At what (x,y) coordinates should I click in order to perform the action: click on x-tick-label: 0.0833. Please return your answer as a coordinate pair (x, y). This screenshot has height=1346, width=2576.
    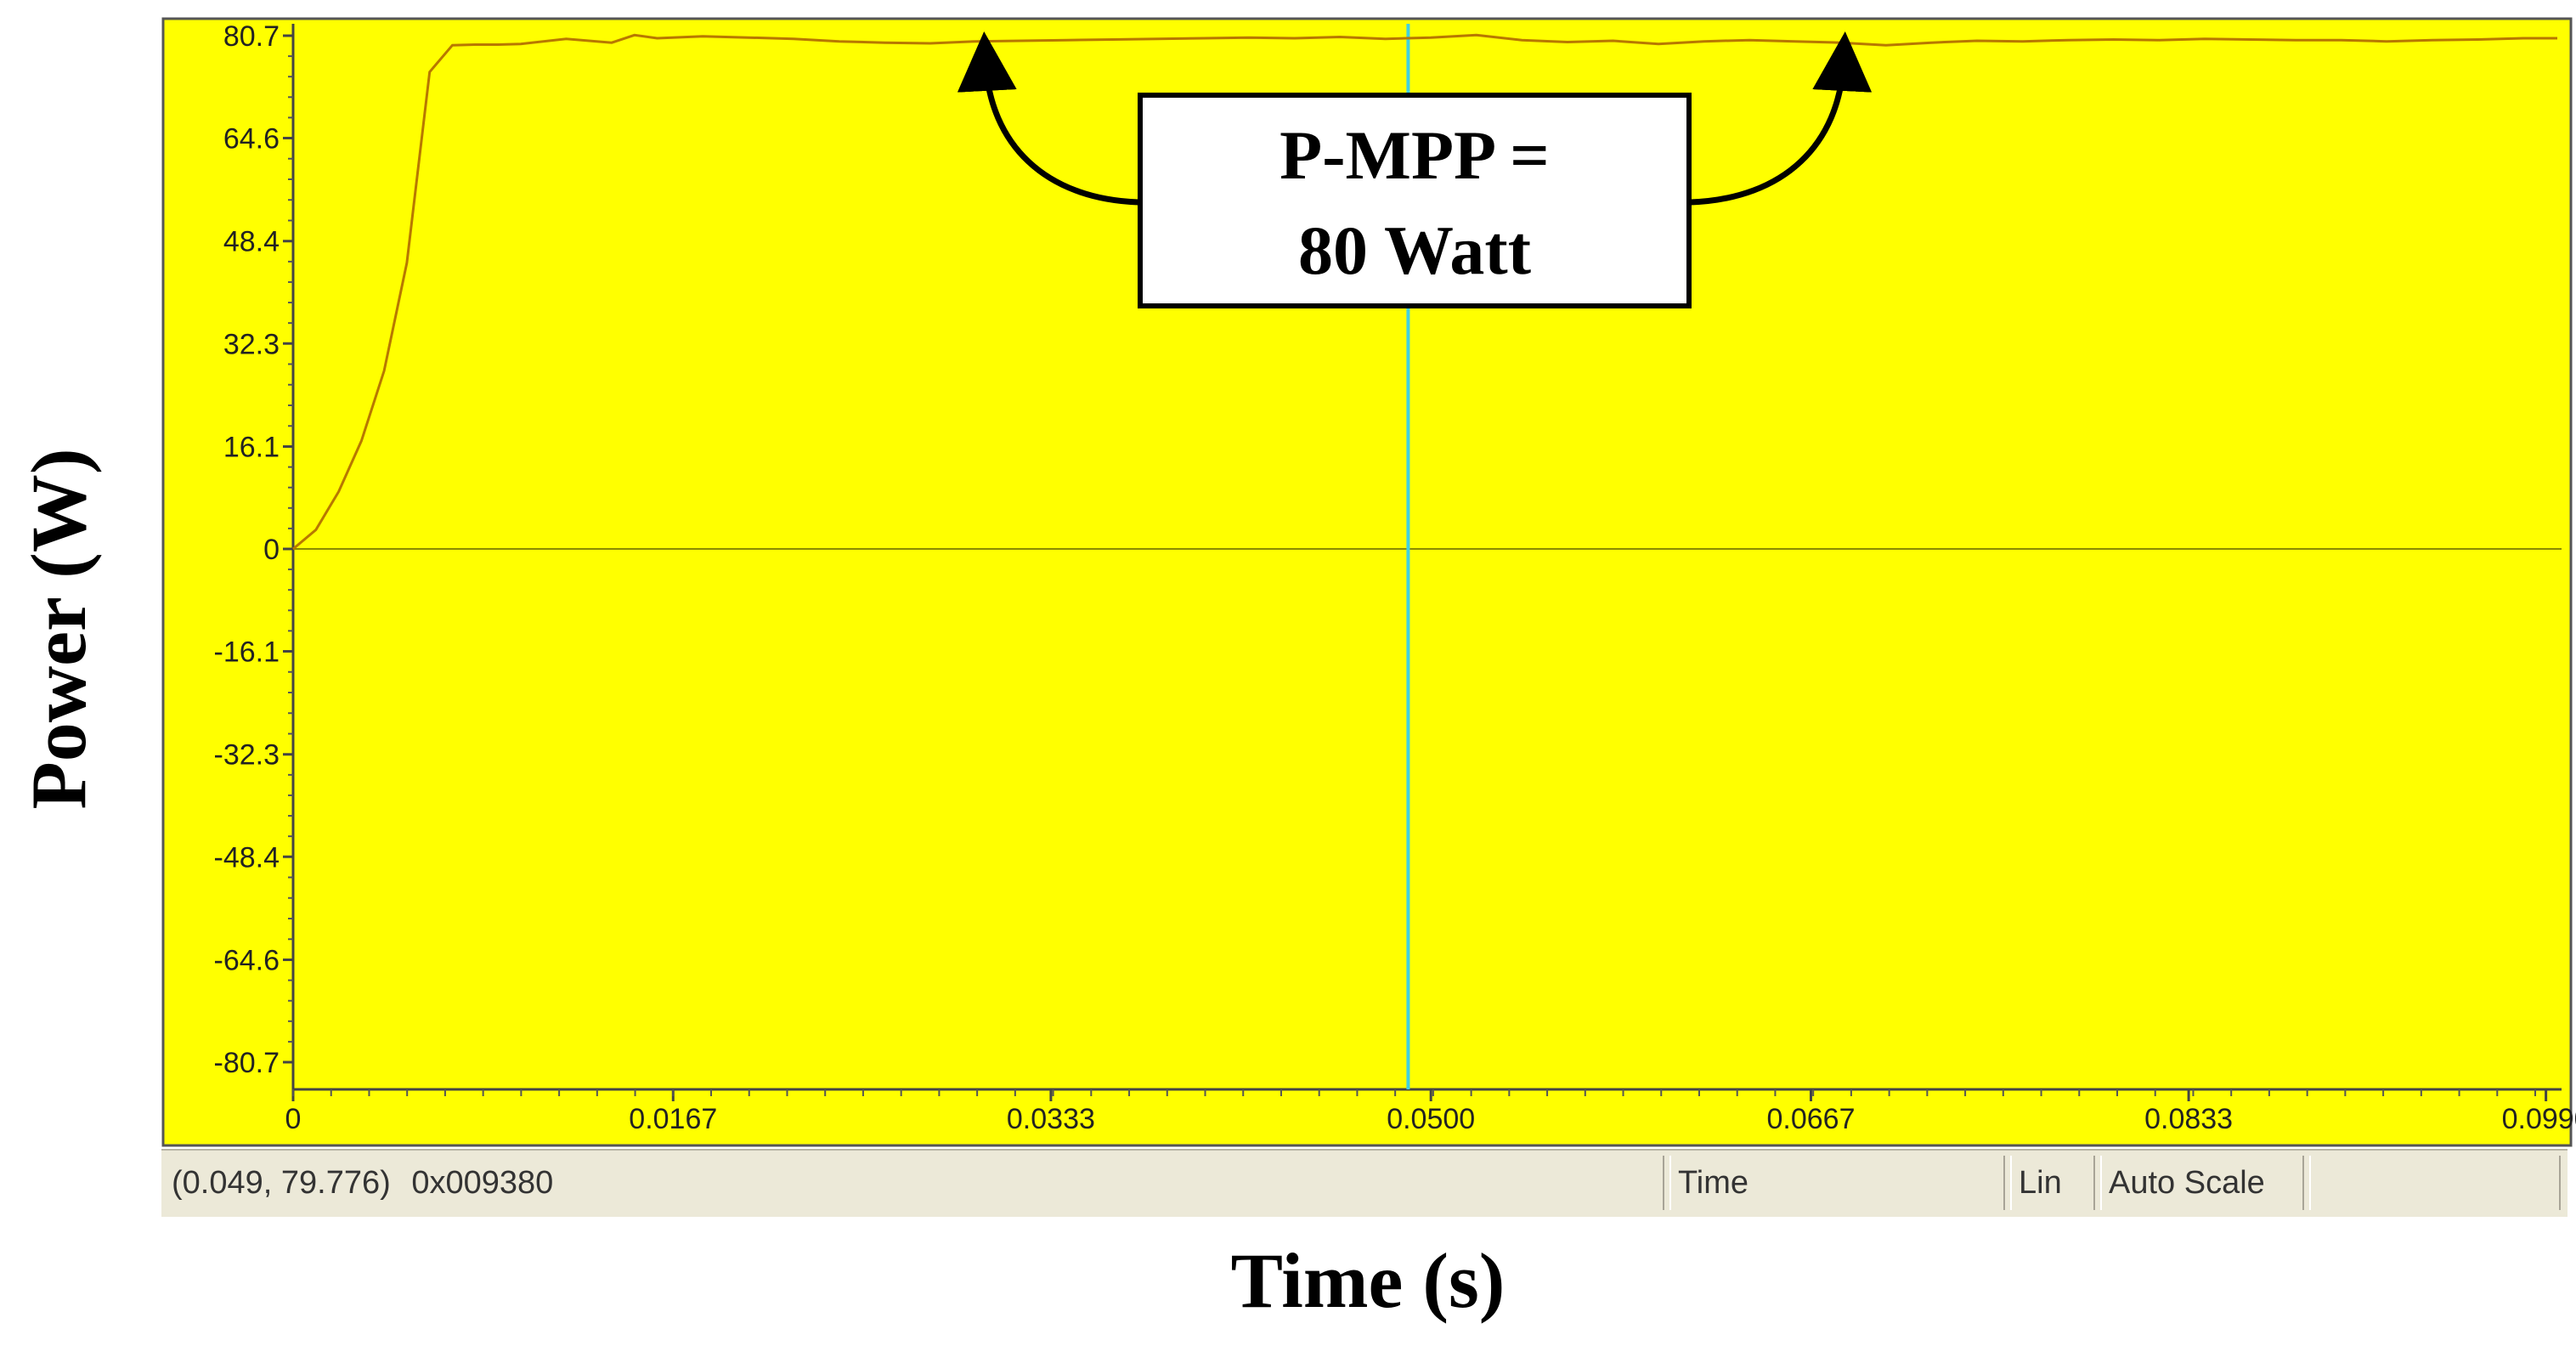
    Looking at the image, I should click on (2188, 1119).